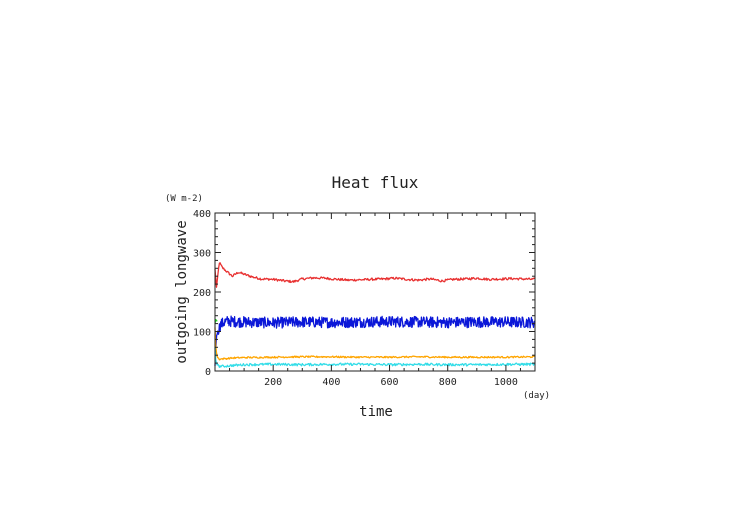  What do you see at coordinates (202, 293) in the screenshot?
I see `y-tick-label: 200` at bounding box center [202, 293].